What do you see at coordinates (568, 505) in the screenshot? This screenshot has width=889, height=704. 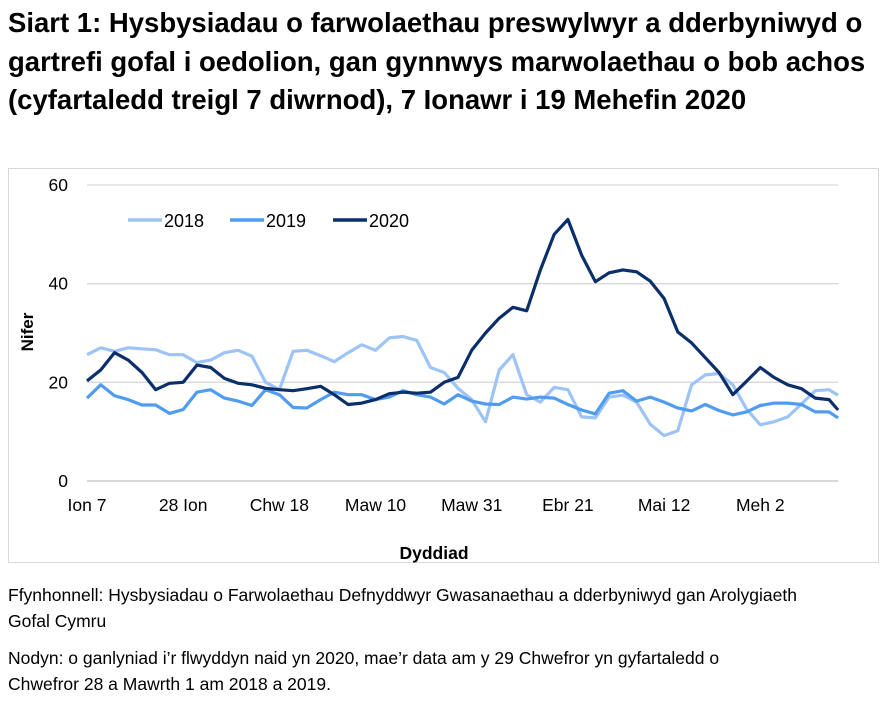 I see `x-tick-label: Ebr 21` at bounding box center [568, 505].